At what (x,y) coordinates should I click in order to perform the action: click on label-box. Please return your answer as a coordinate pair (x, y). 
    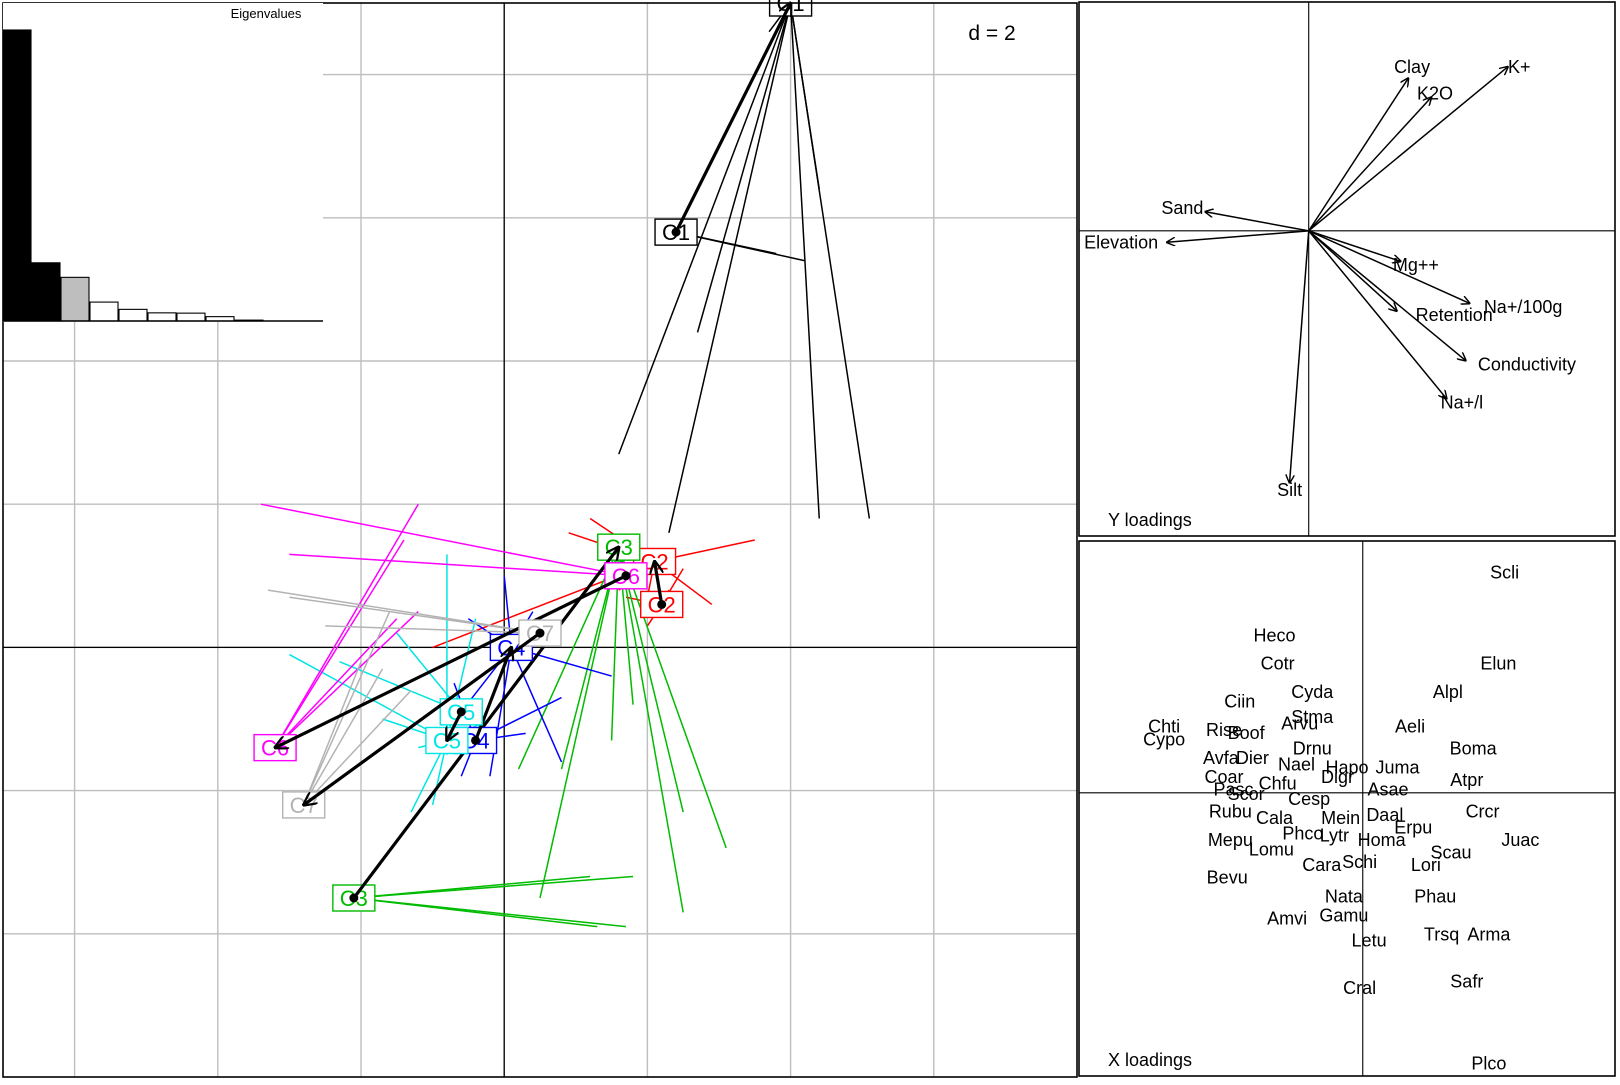
    Looking at the image, I should click on (626, 576).